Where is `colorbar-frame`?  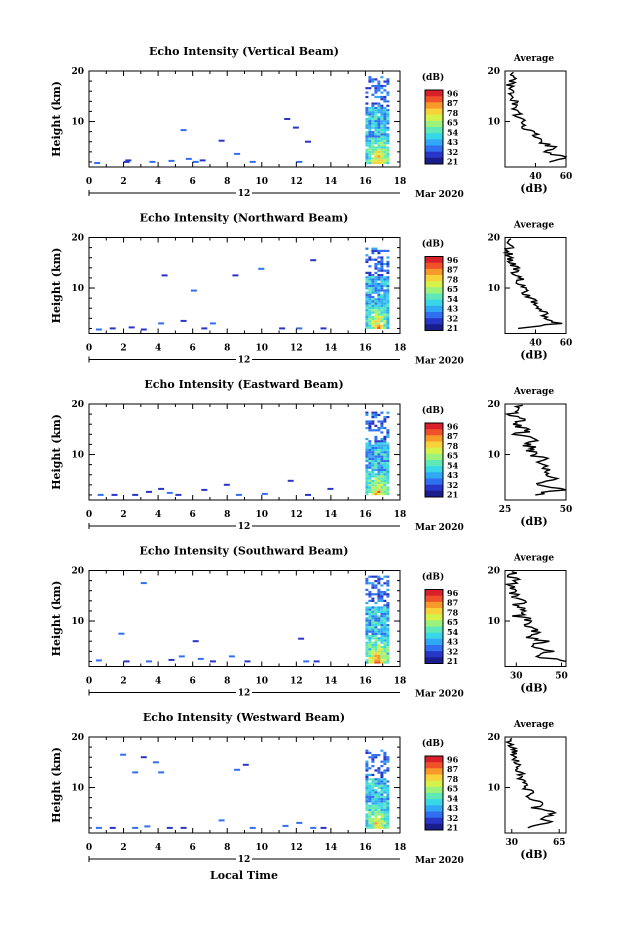 colorbar-frame is located at coordinates (434, 460).